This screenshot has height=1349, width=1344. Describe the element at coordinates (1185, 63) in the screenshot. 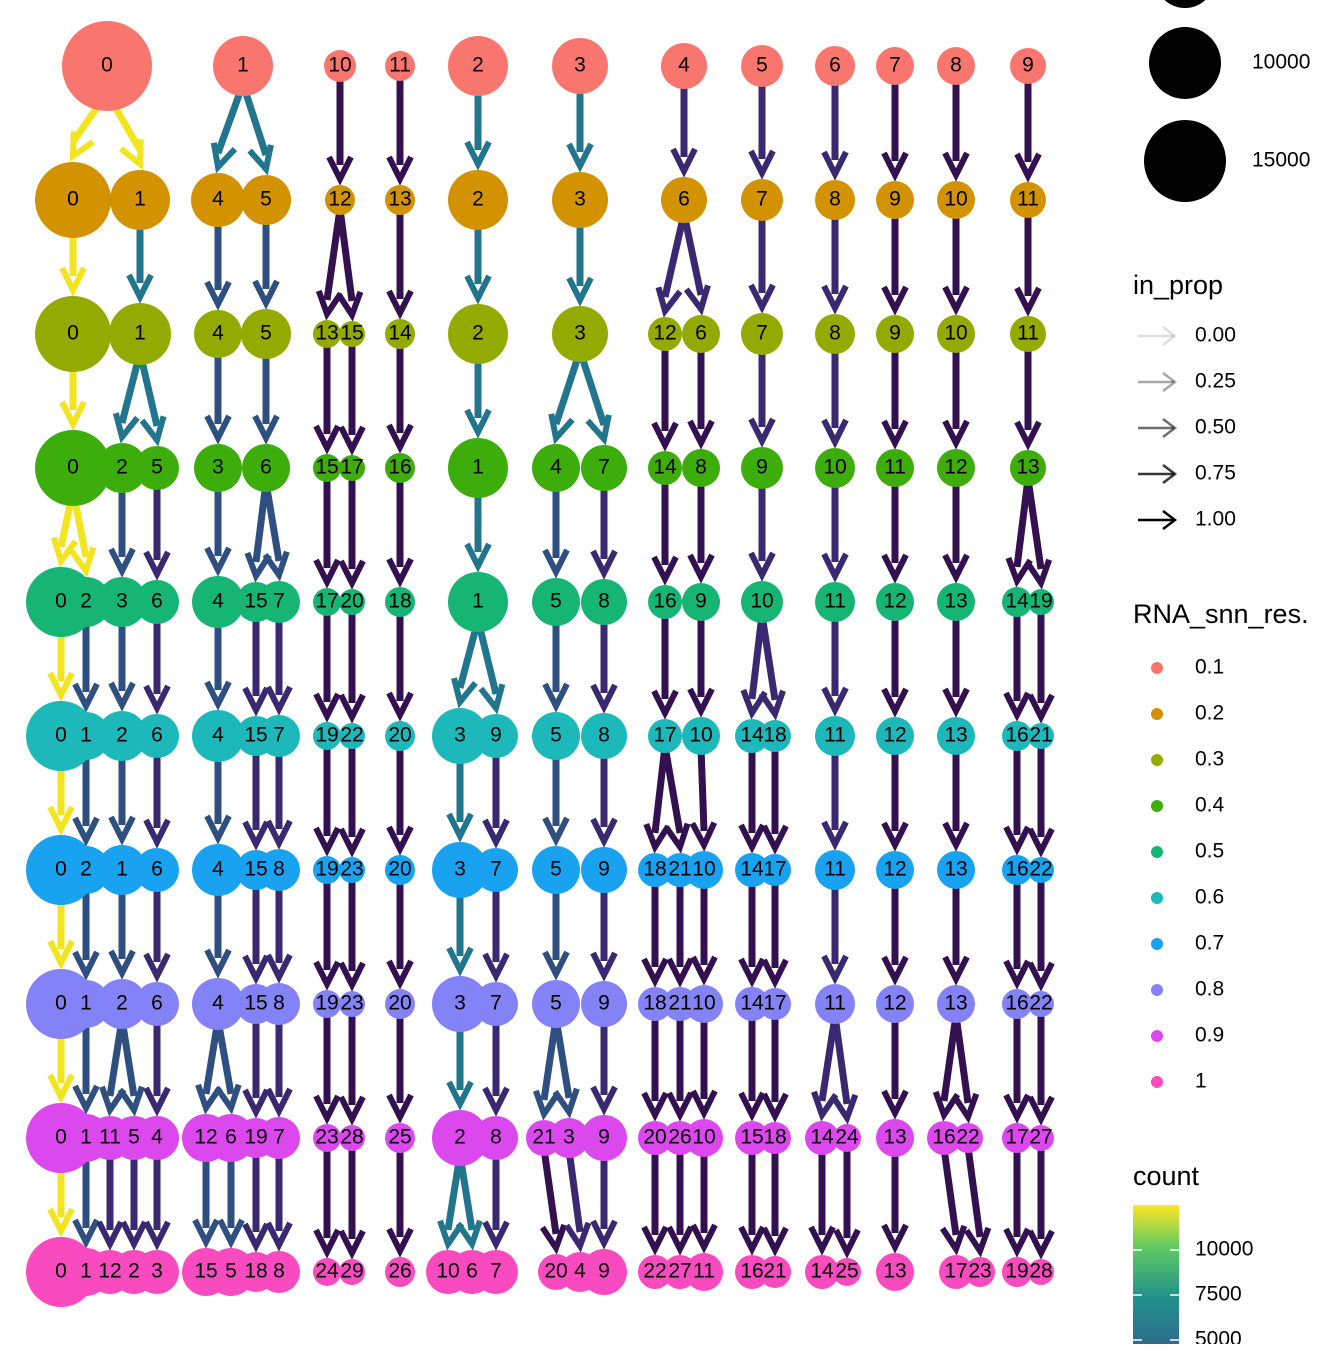

I see `size-key` at that location.